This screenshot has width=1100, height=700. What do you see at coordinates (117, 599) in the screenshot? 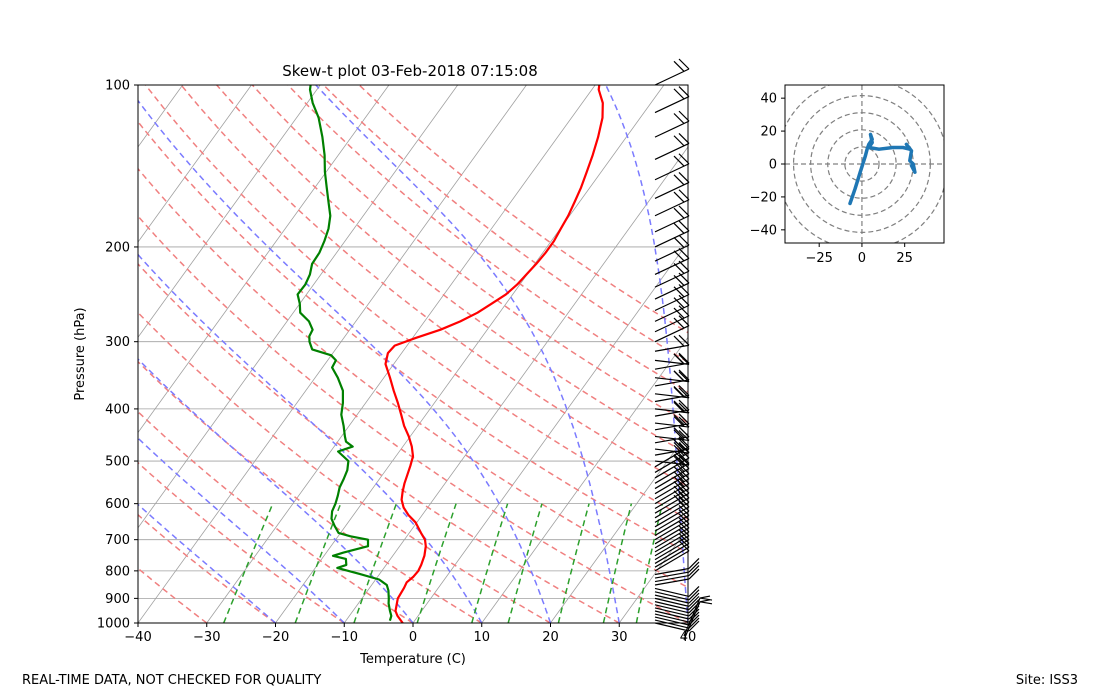
I see `y-tick-label: 900` at bounding box center [117, 599].